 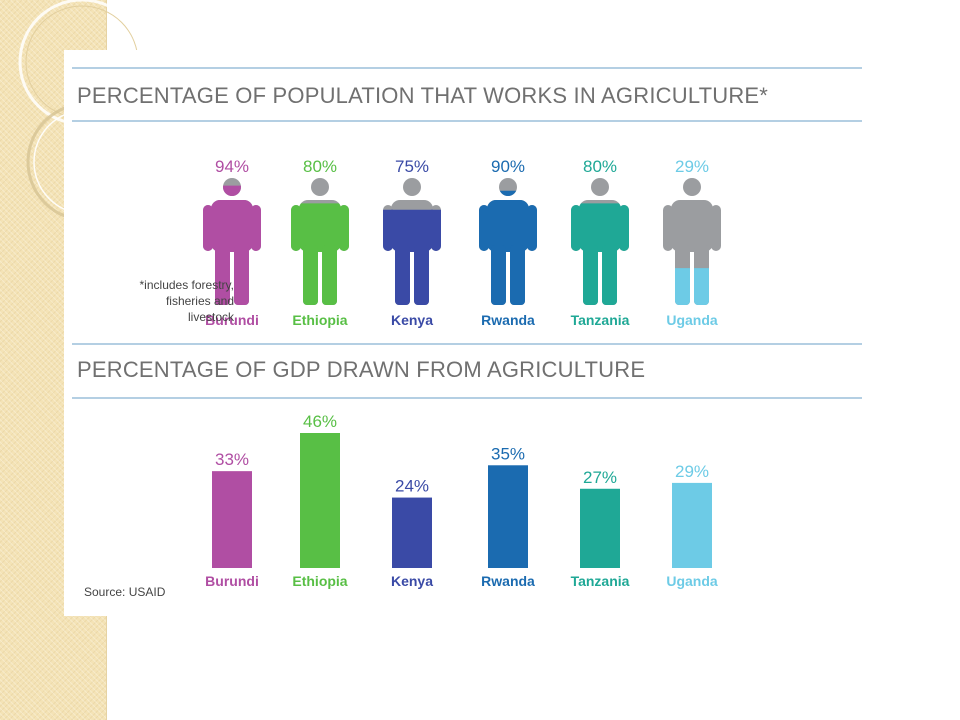 What do you see at coordinates (600, 320) in the screenshot?
I see `category-label-tanzania: Tanzania` at bounding box center [600, 320].